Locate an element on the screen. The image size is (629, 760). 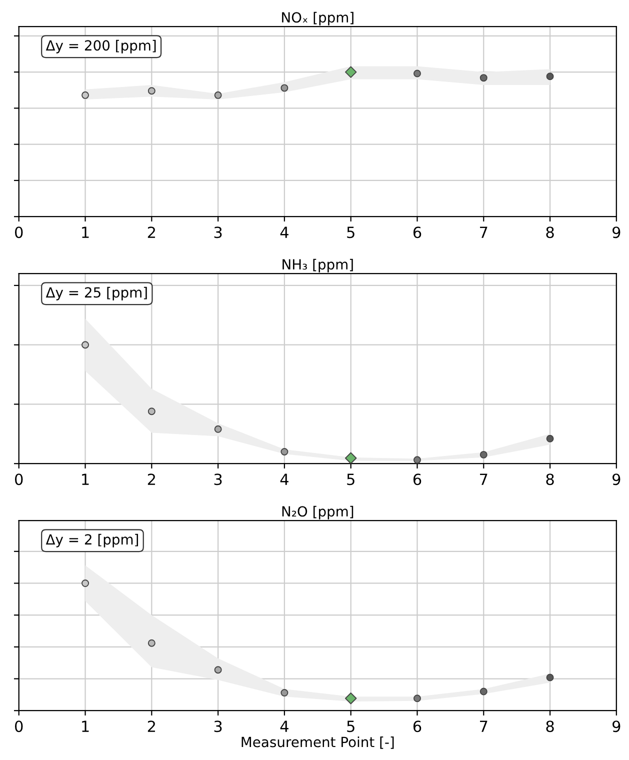
x-axis-title: Measurement Point [-] is located at coordinates (318, 742).